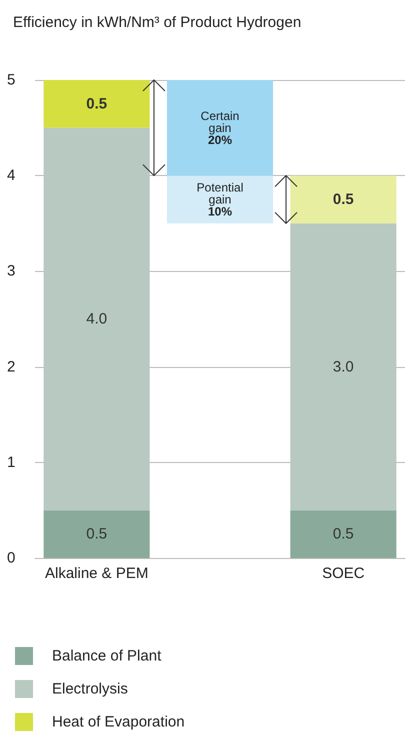 The image size is (415, 738). I want to click on y-tick-label: 2, so click(11, 367).